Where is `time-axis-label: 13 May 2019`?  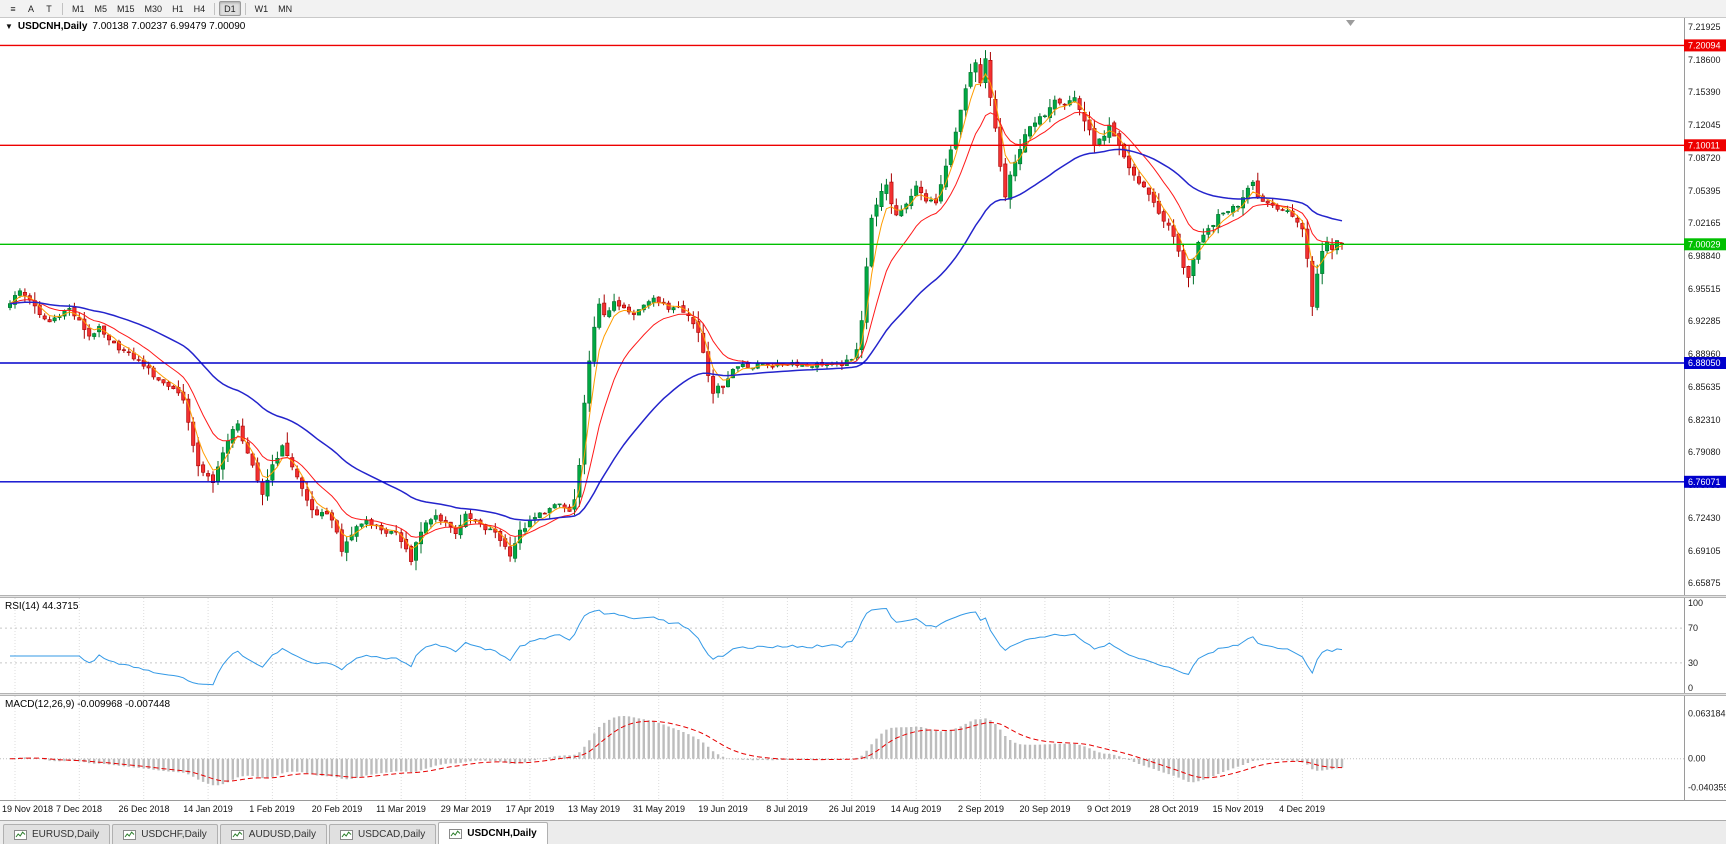
time-axis-label: 13 May 2019 is located at coordinates (594, 809).